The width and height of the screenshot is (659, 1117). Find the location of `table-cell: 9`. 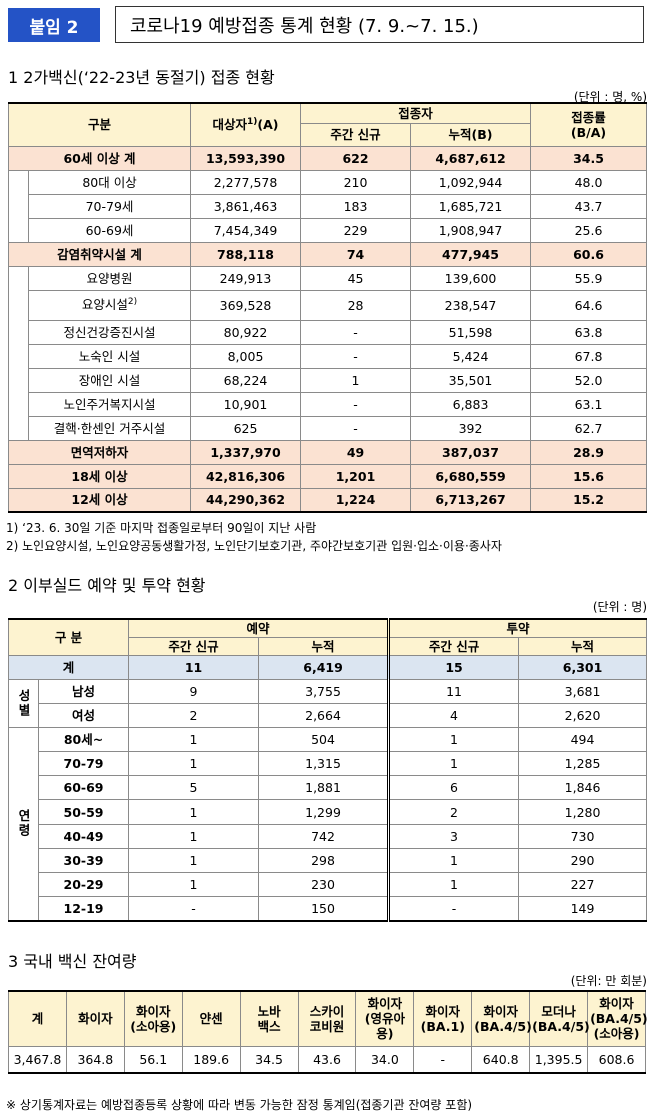

table-cell: 9 is located at coordinates (194, 691).